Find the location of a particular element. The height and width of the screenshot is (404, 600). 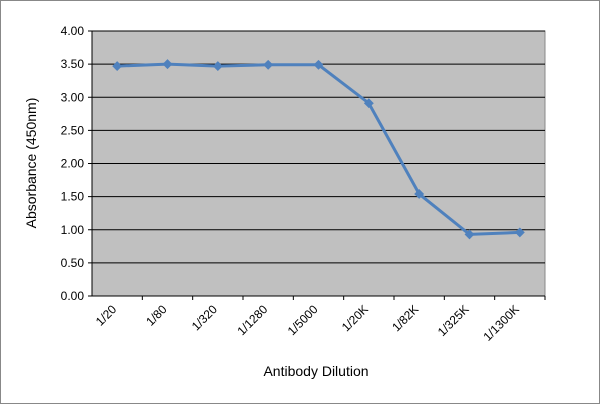

y-tick-label: 1.50 is located at coordinates (73, 197).